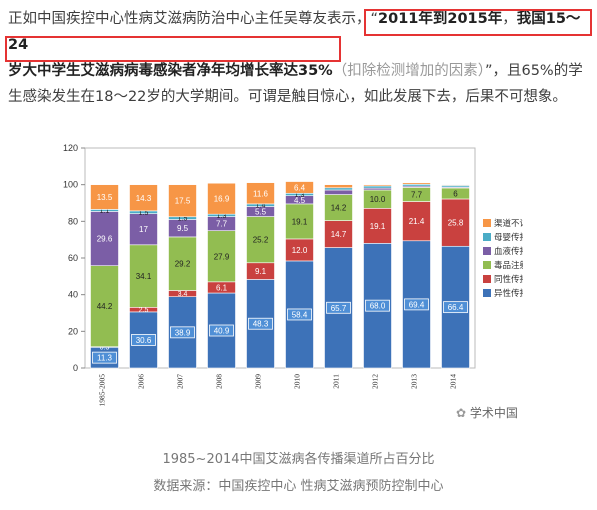 The image size is (597, 510). What do you see at coordinates (189, 19) in the screenshot?
I see `article-text-1: 正如中国疾控中心性病艾滋病防治中心主任吴尊友表示，` at bounding box center [189, 19].